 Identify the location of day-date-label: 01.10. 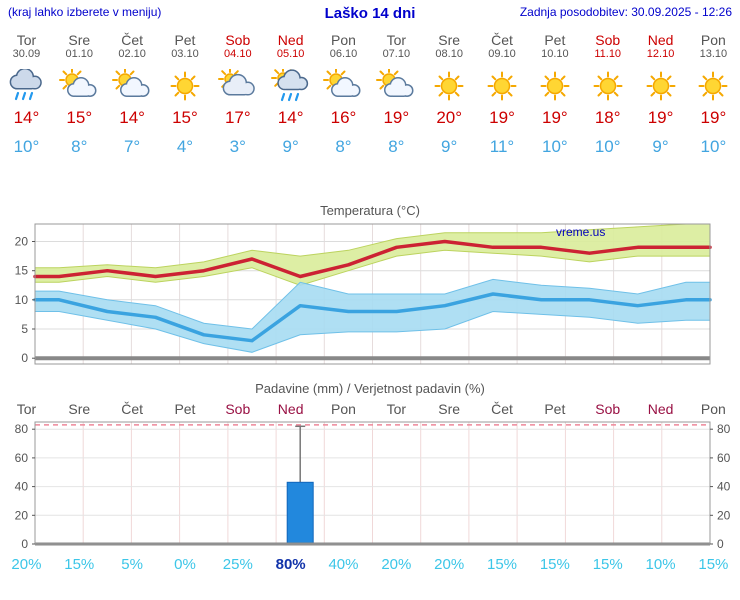
(79, 54).